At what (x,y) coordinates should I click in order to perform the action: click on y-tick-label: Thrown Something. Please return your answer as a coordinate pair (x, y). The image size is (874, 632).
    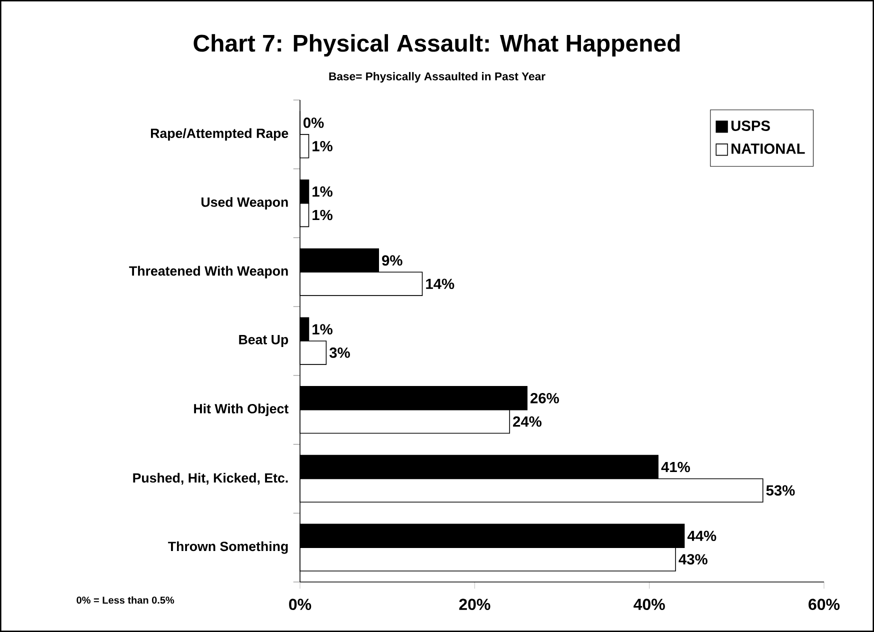
    Looking at the image, I should click on (228, 547).